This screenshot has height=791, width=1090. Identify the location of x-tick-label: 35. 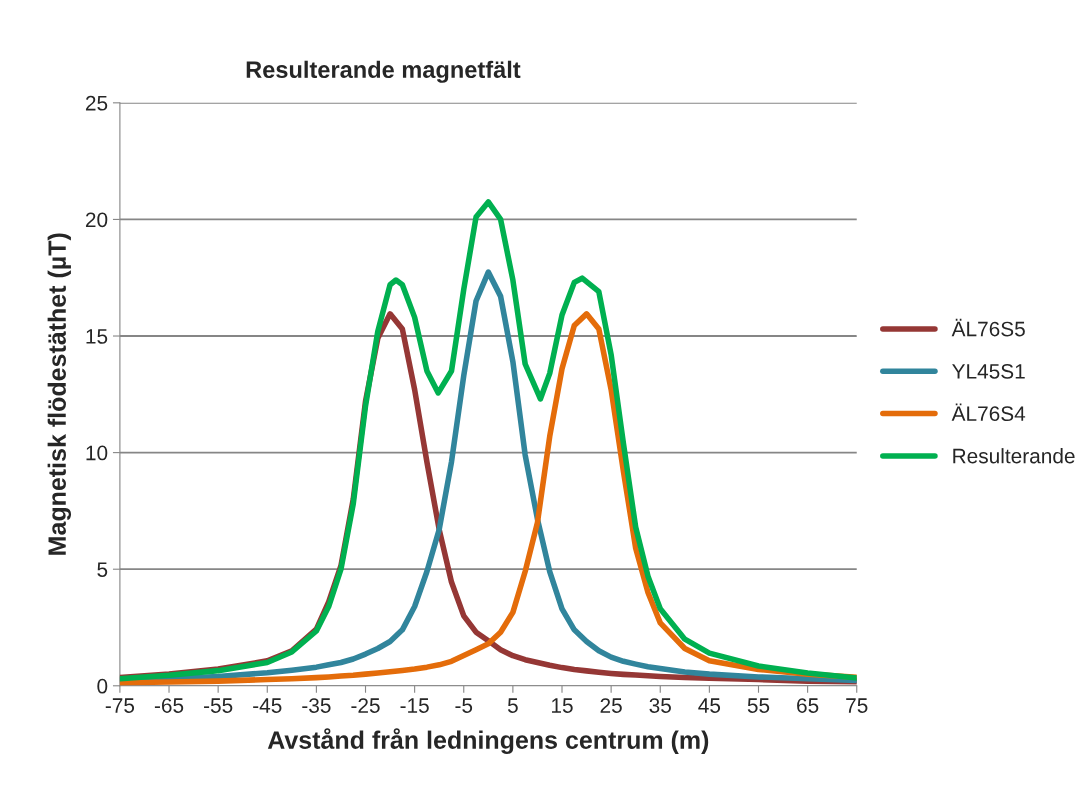
(660, 705).